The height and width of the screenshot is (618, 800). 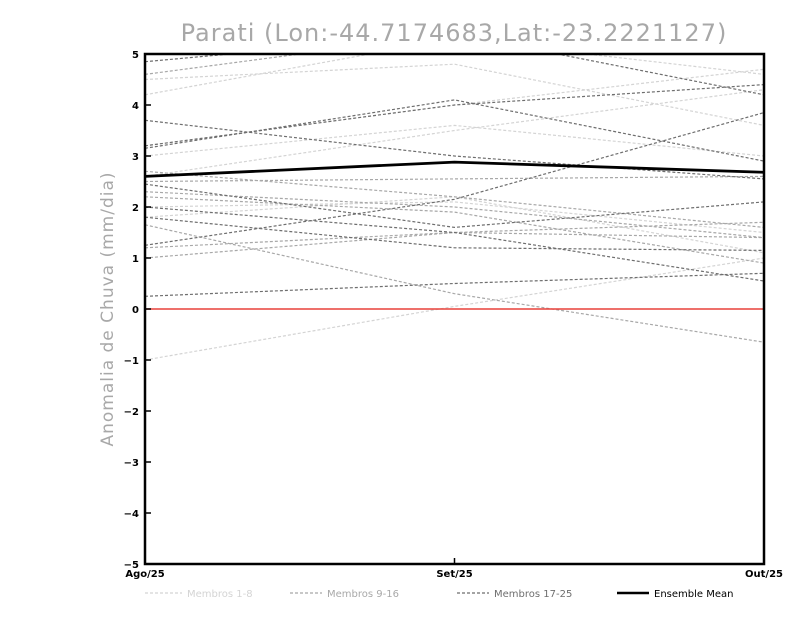 What do you see at coordinates (135, 157) in the screenshot?
I see `y-tick-label: 3` at bounding box center [135, 157].